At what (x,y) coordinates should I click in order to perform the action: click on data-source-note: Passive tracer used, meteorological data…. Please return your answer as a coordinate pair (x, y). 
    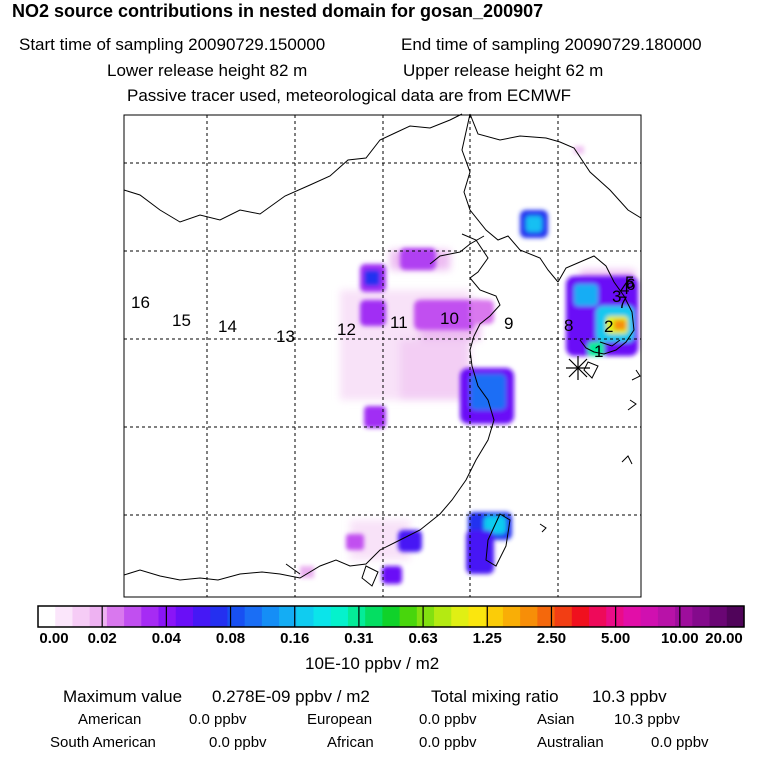
    Looking at the image, I should click on (349, 95).